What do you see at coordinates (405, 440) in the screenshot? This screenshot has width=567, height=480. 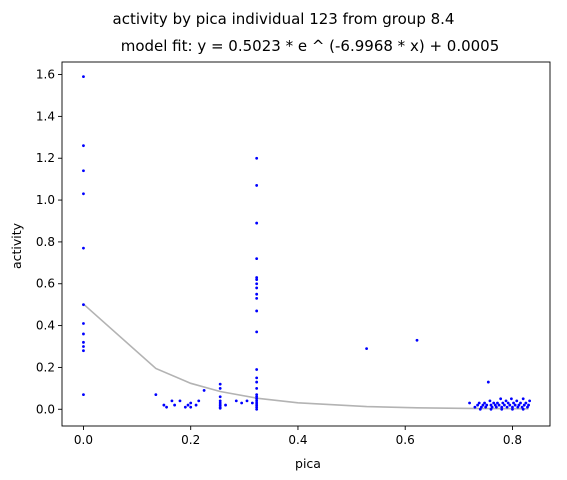 I see `x-tick-label: 0.6` at bounding box center [405, 440].